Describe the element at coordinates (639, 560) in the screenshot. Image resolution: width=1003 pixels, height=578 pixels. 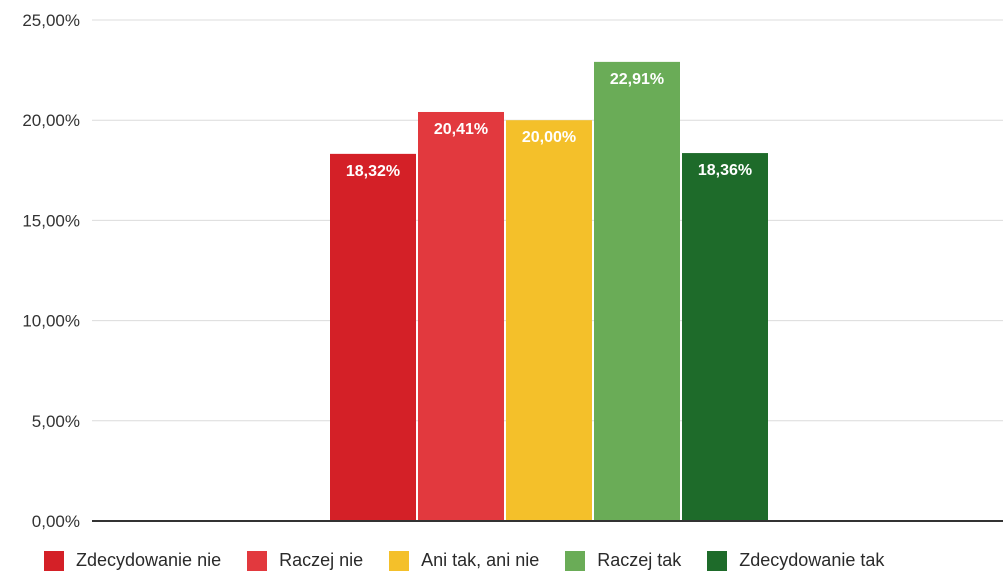
I see `legend-label: Raczej tak` at that location.